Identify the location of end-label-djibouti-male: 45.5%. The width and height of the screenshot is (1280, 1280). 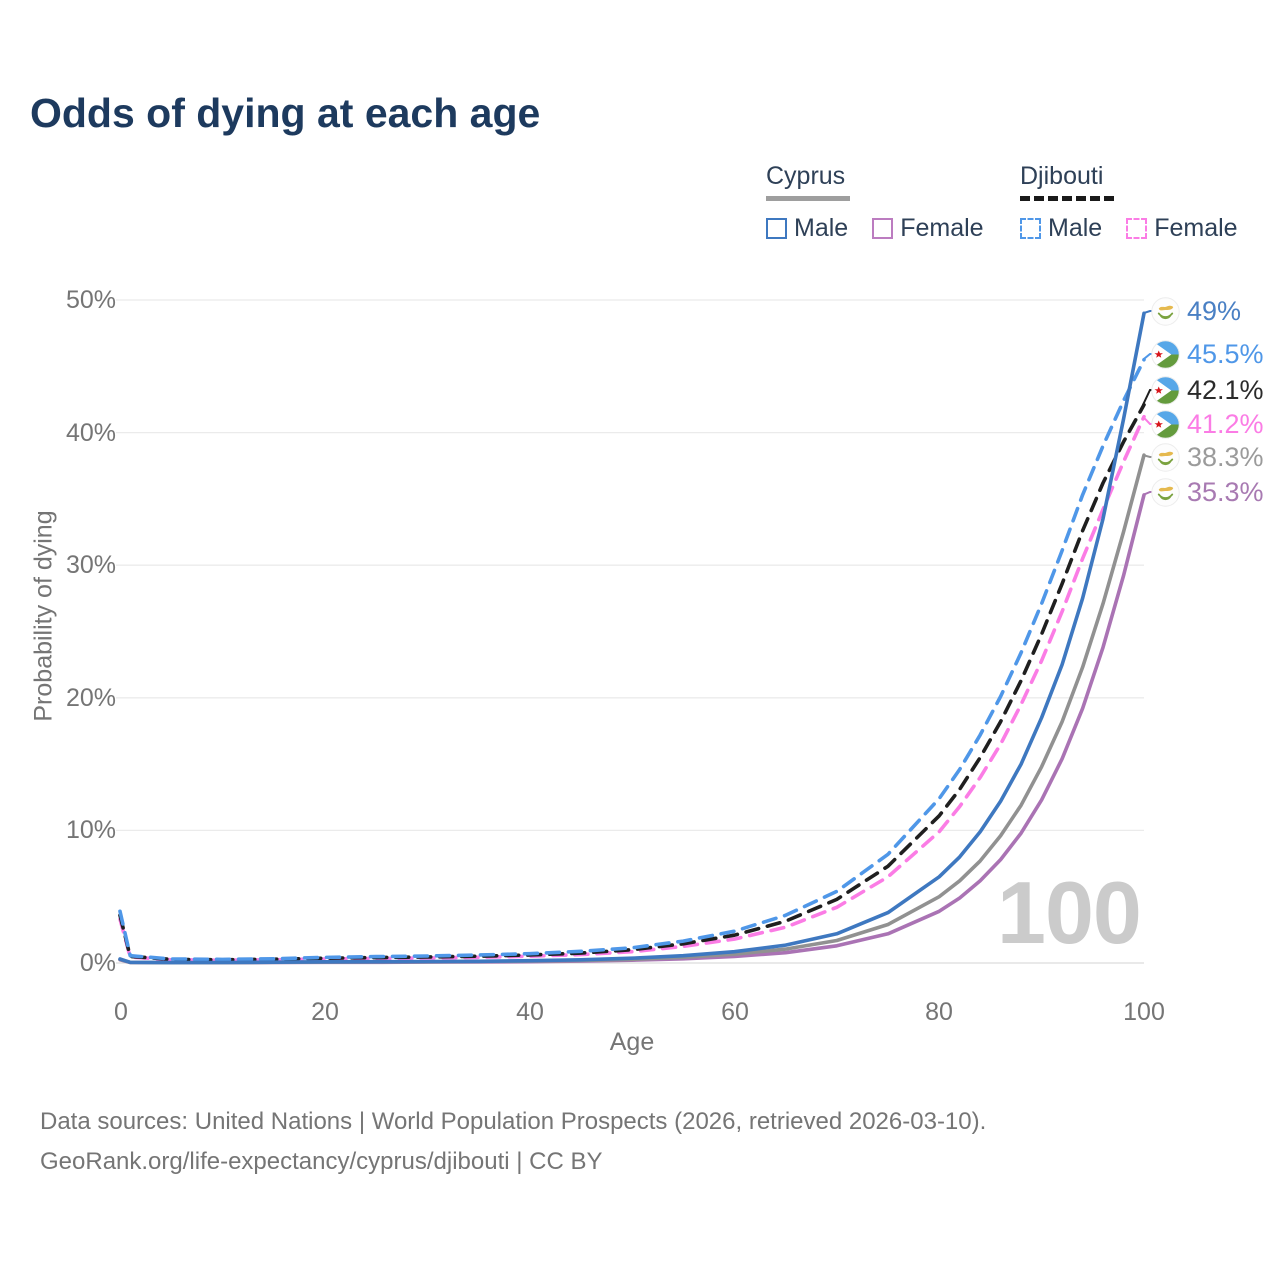
(1207, 354).